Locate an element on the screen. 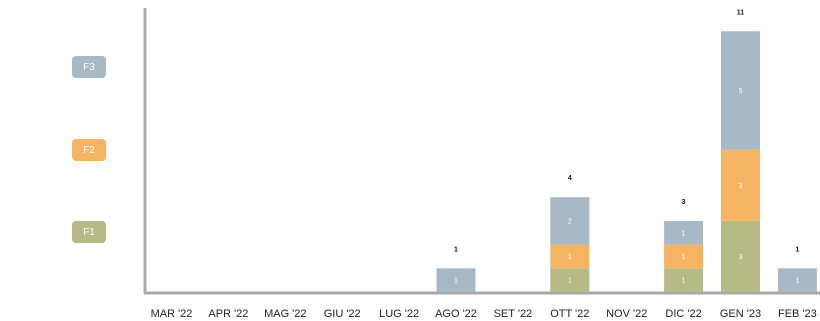 The height and width of the screenshot is (321, 820). legend-f2-label: F2 is located at coordinates (89, 150).